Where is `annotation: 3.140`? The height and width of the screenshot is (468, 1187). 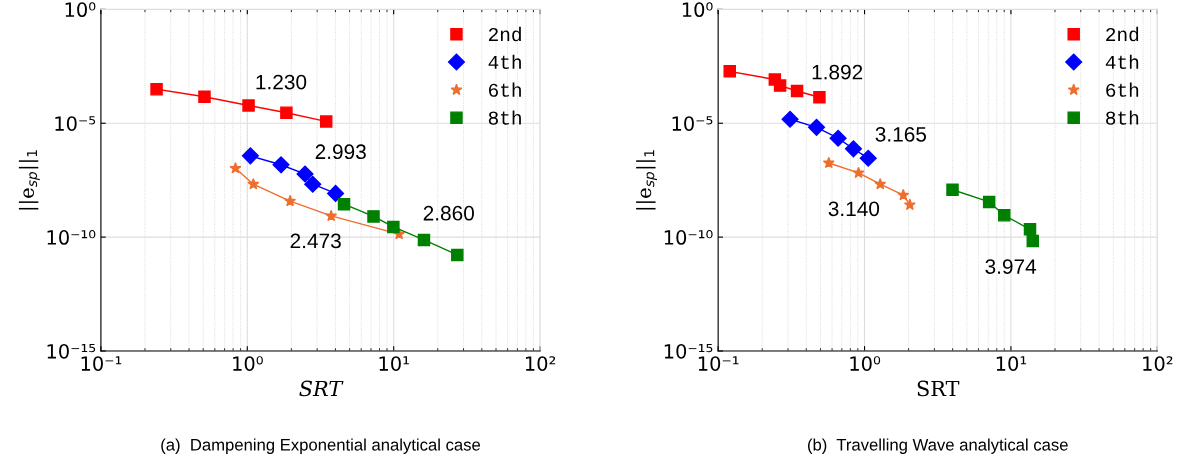
annotation: 3.140 is located at coordinates (854, 209).